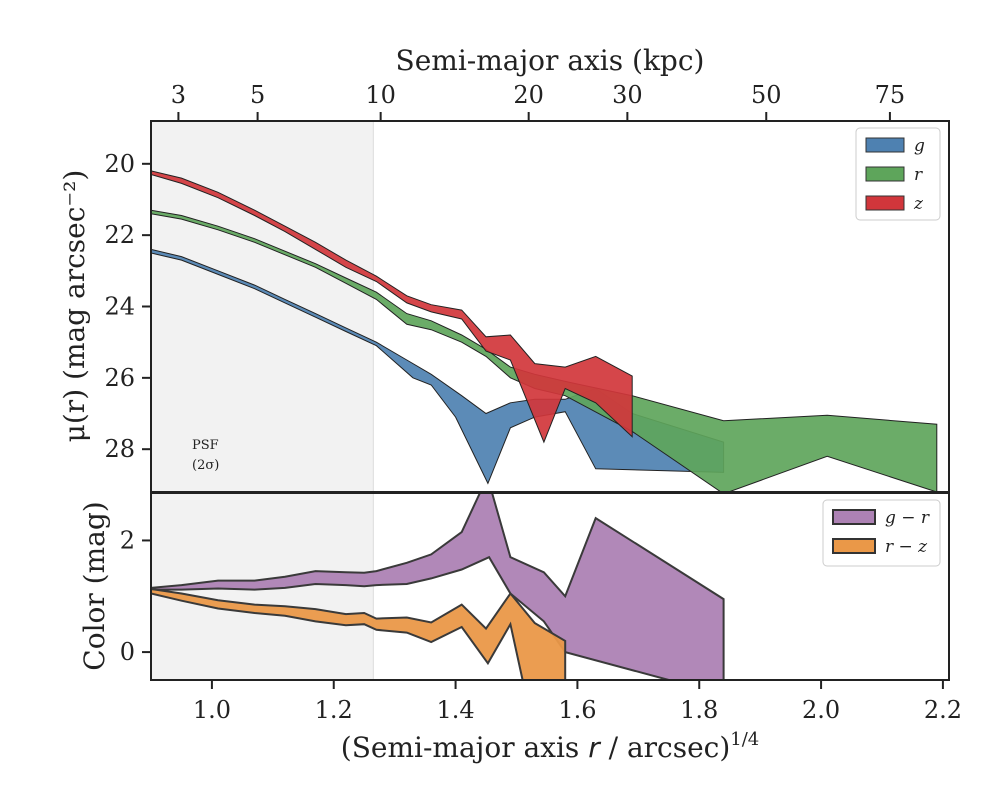 This screenshot has height=800, width=1000. Describe the element at coordinates (257, 95) in the screenshot. I see `kpc-tick-label: 5` at that location.